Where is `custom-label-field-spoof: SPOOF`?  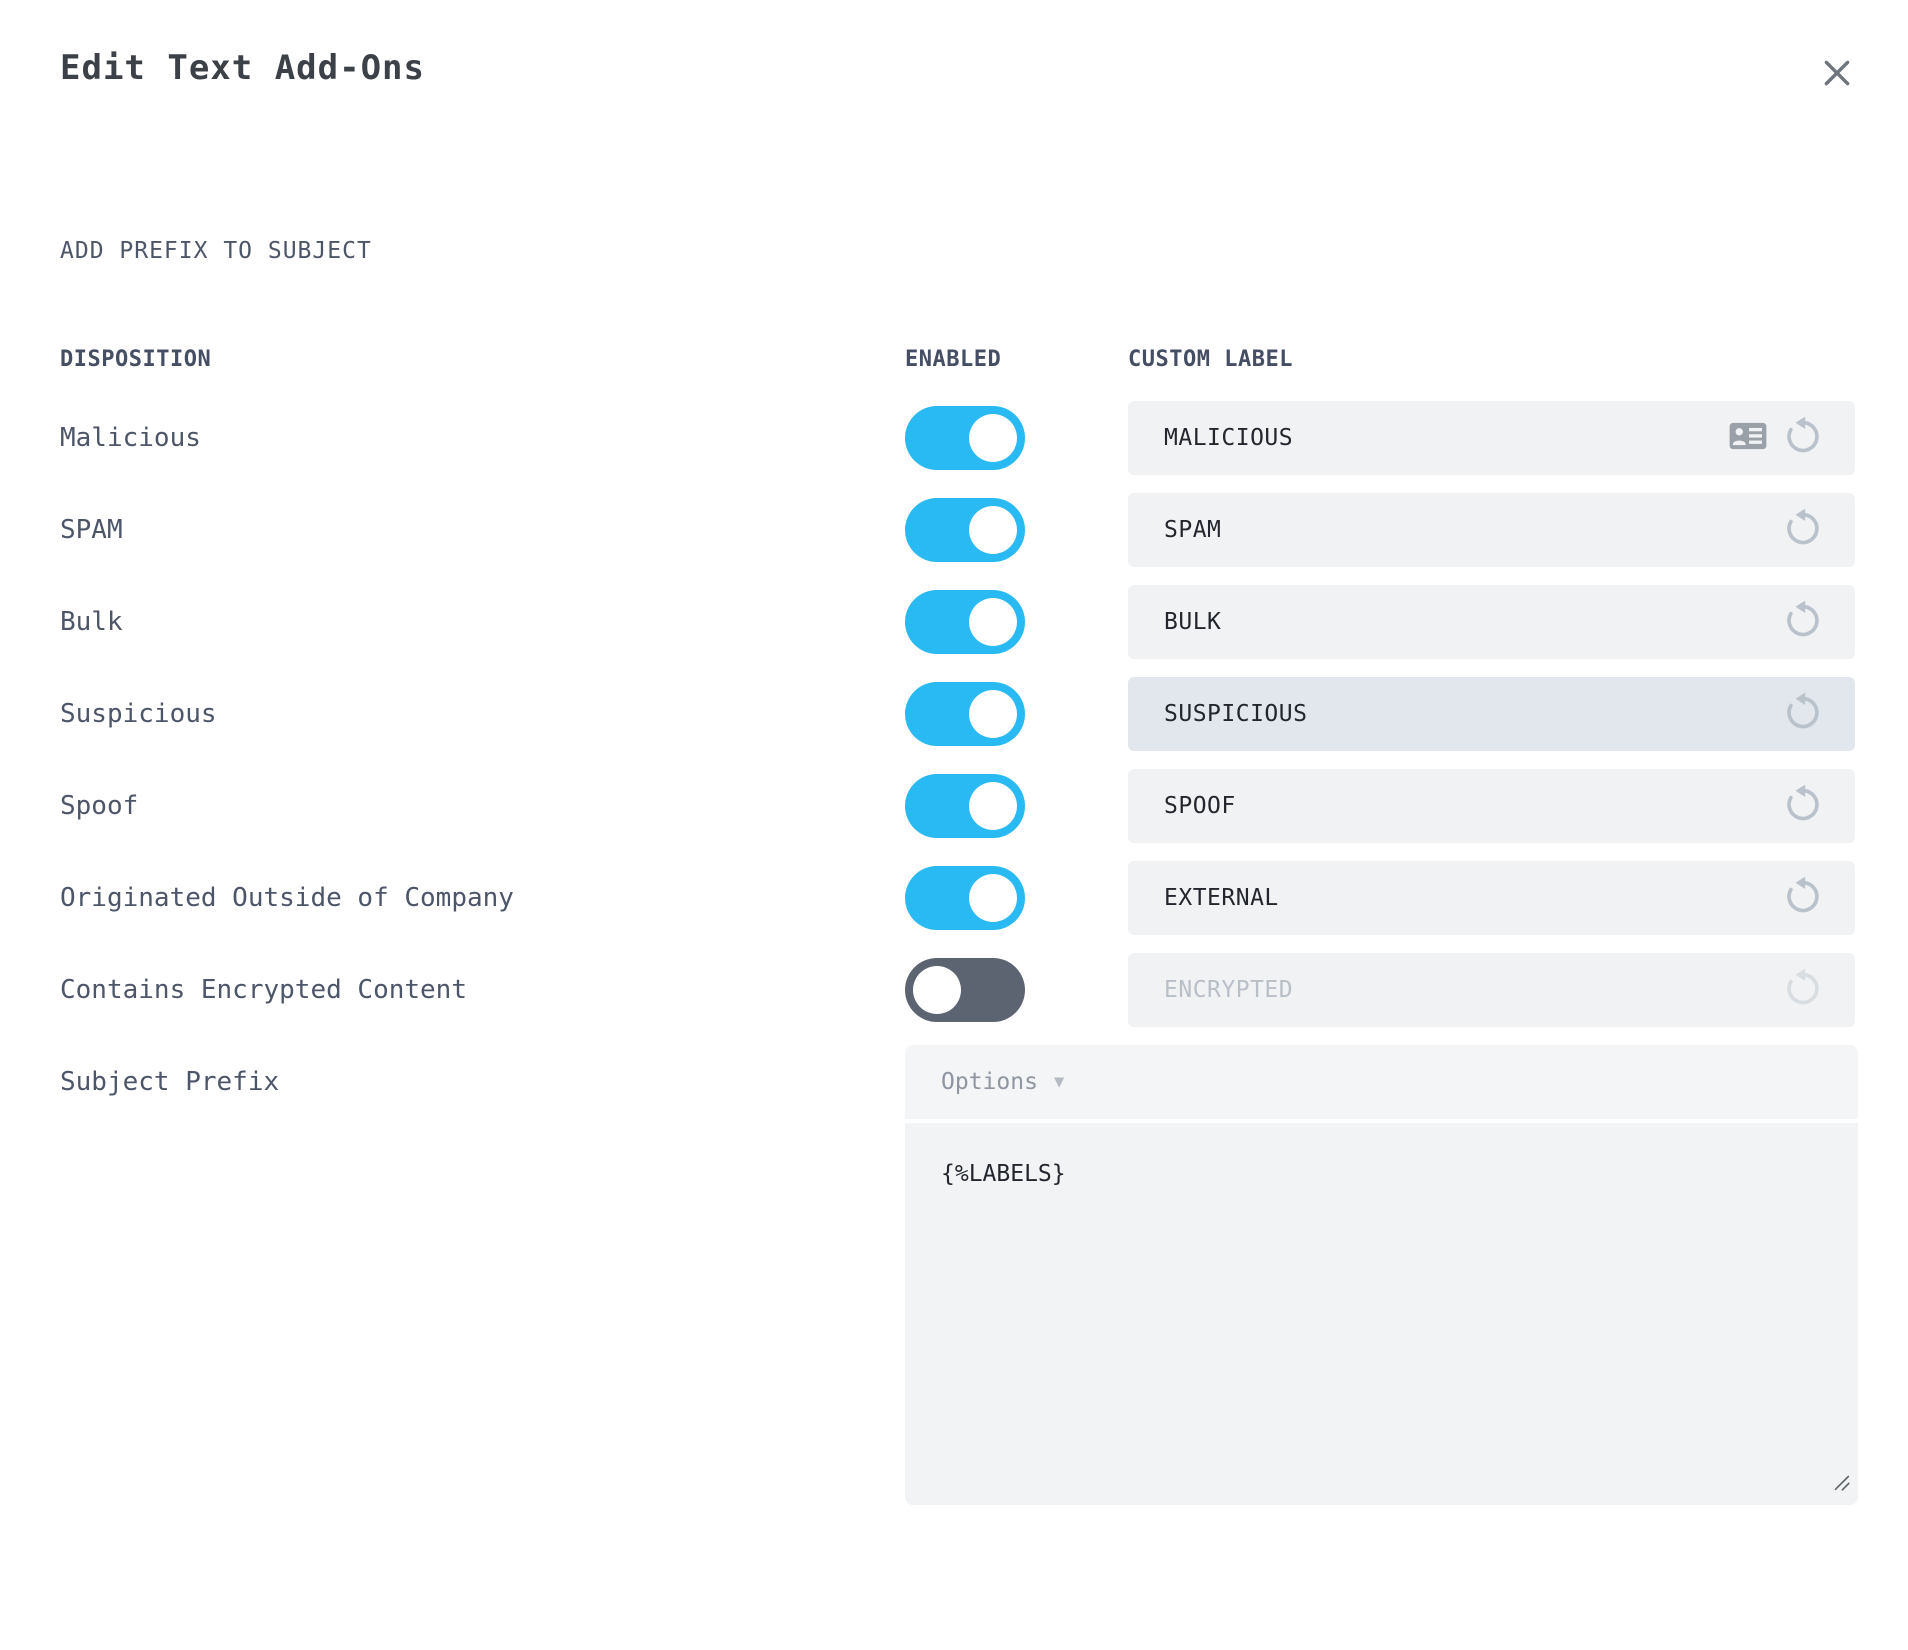
custom-label-field-spoof: SPOOF is located at coordinates (1491, 806).